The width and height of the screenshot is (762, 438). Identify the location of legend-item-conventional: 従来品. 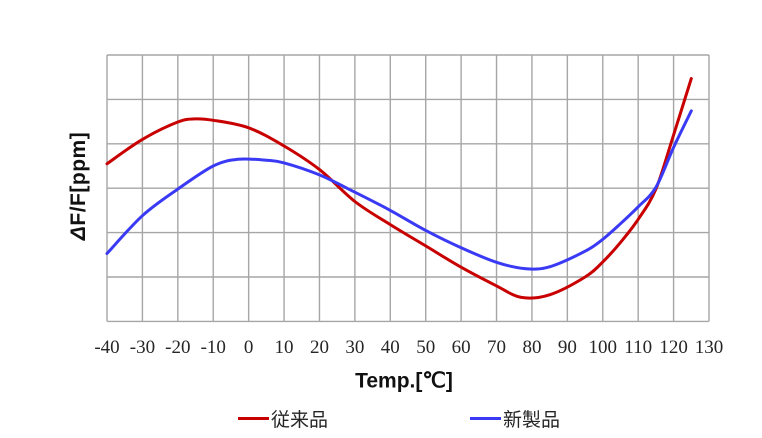
(283, 418).